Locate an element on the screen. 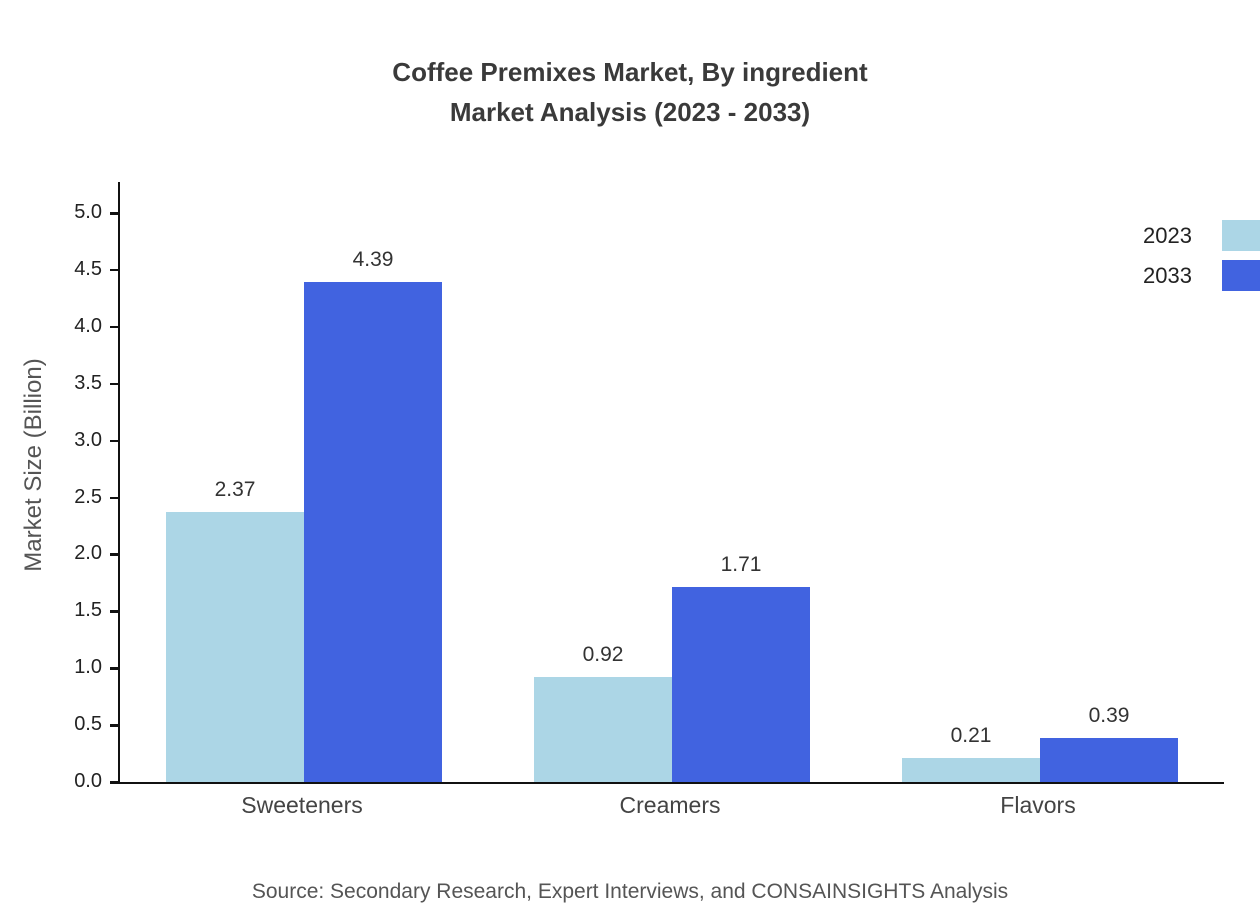 This screenshot has height=920, width=1260. x-axis-label-creamers: Creamers is located at coordinates (670, 805).